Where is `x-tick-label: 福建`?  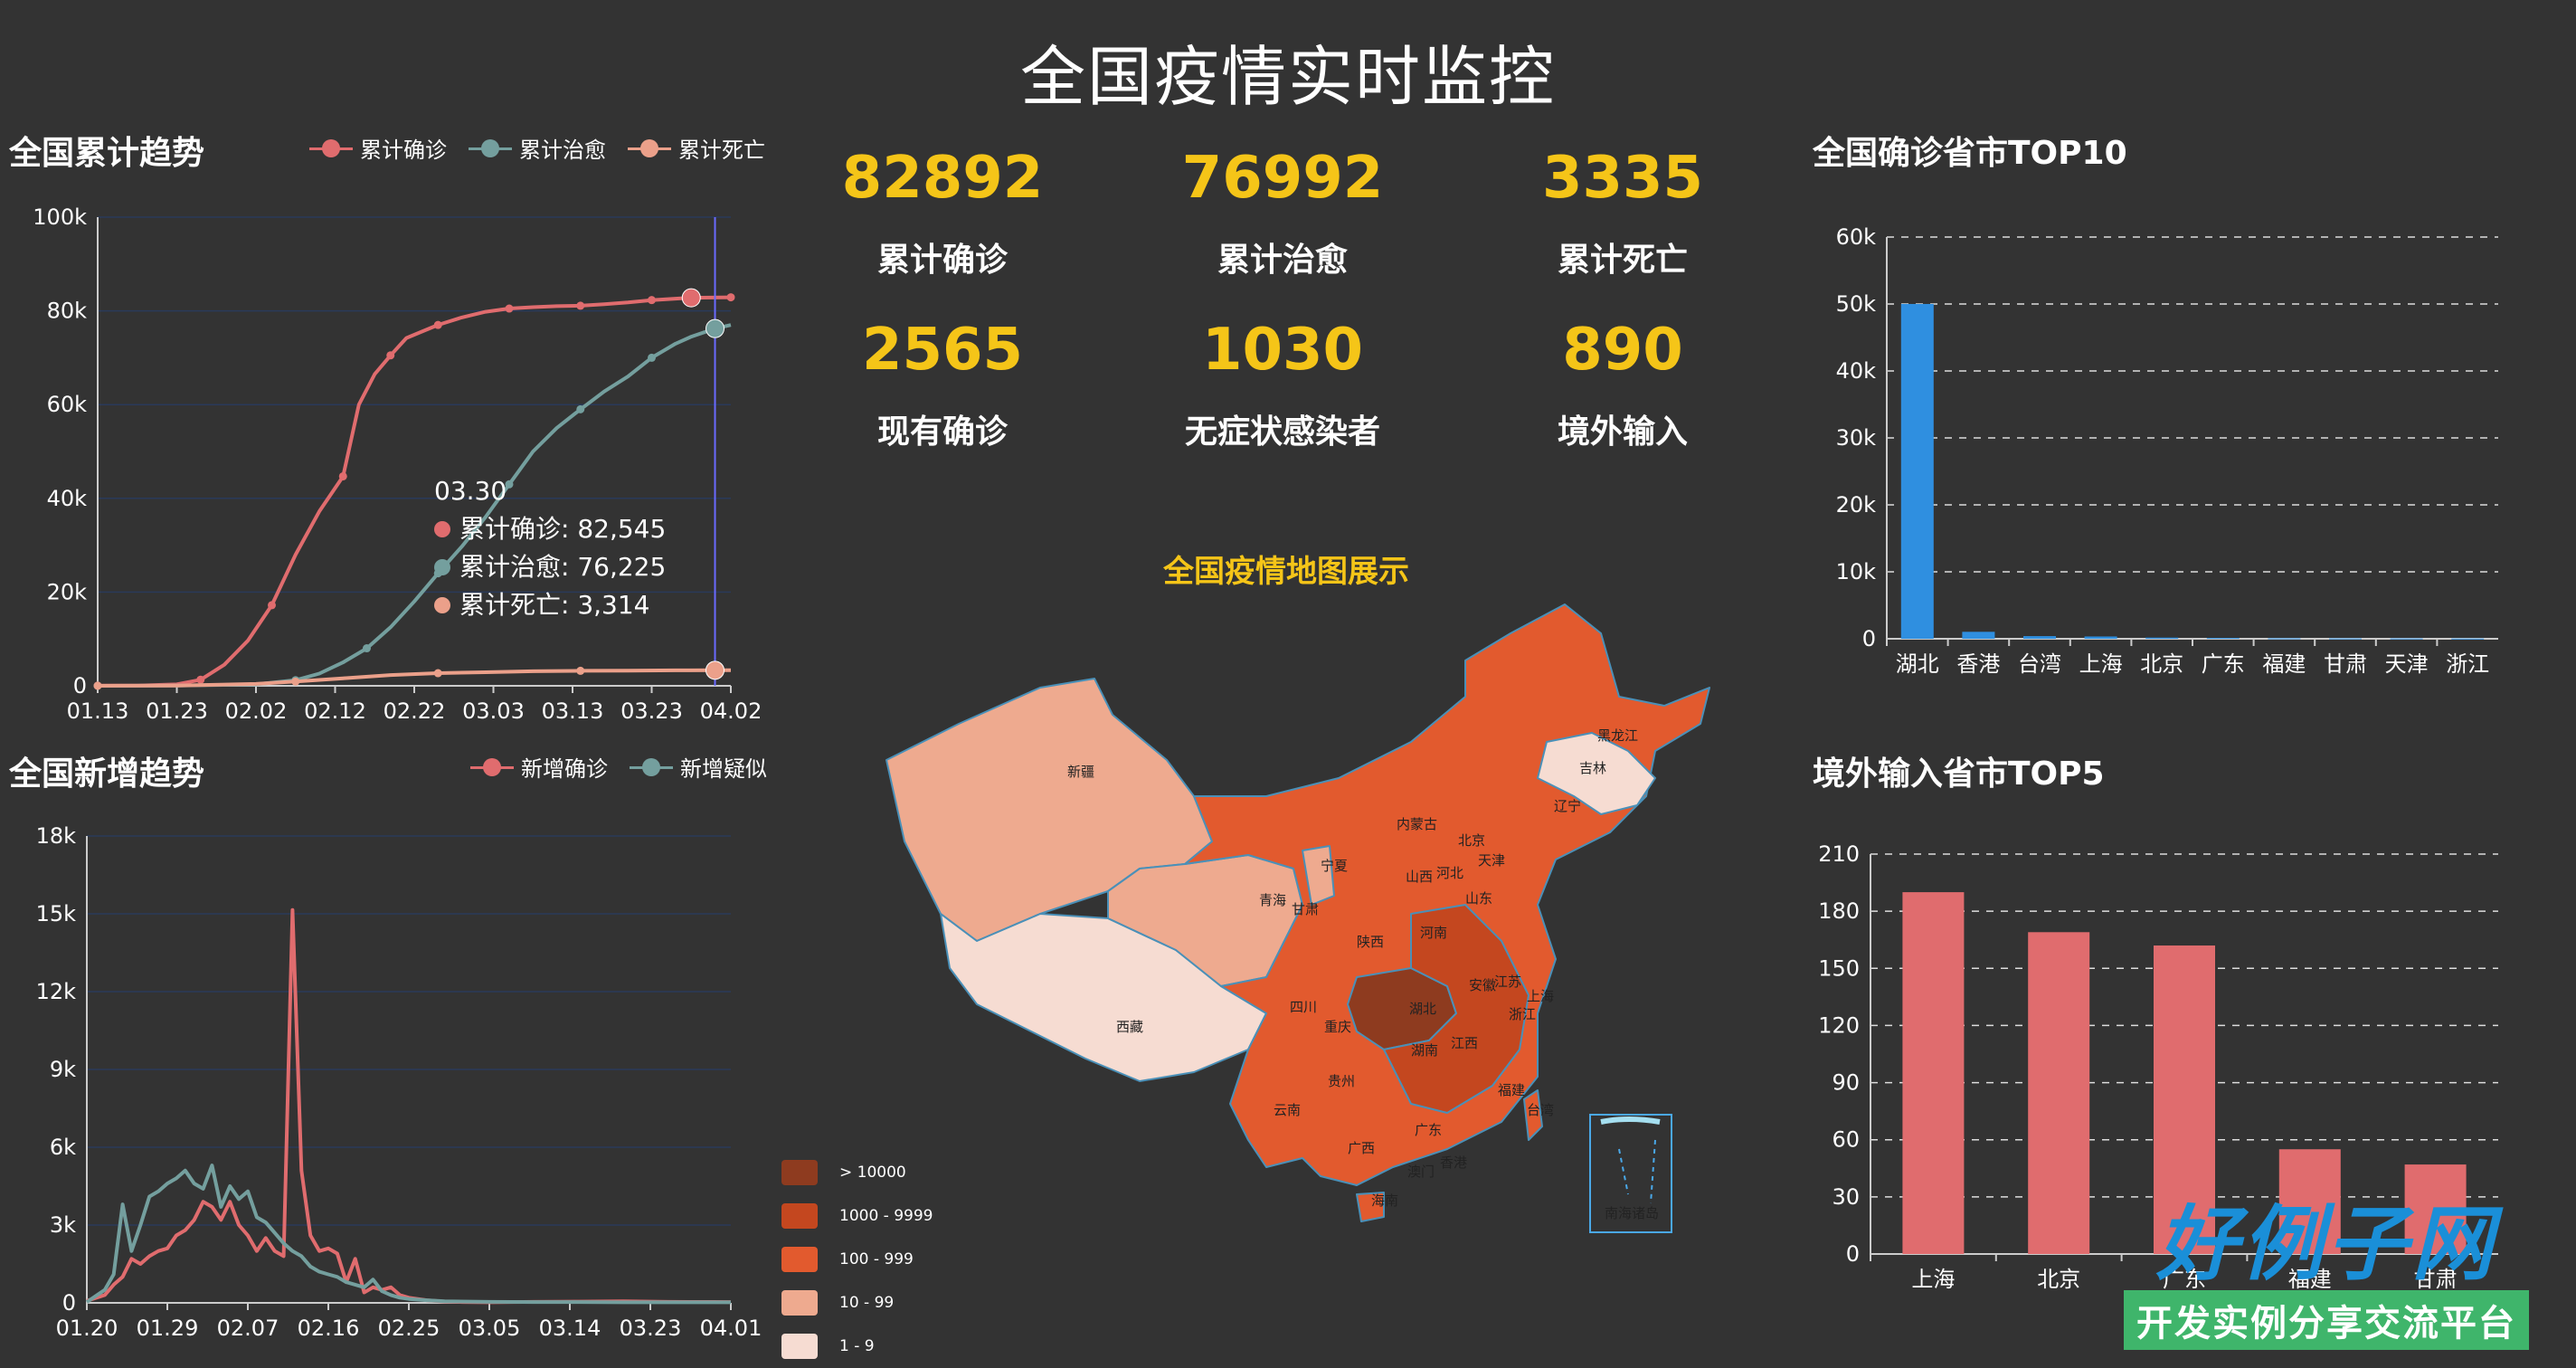
x-tick-label: 福建 is located at coordinates (2284, 664).